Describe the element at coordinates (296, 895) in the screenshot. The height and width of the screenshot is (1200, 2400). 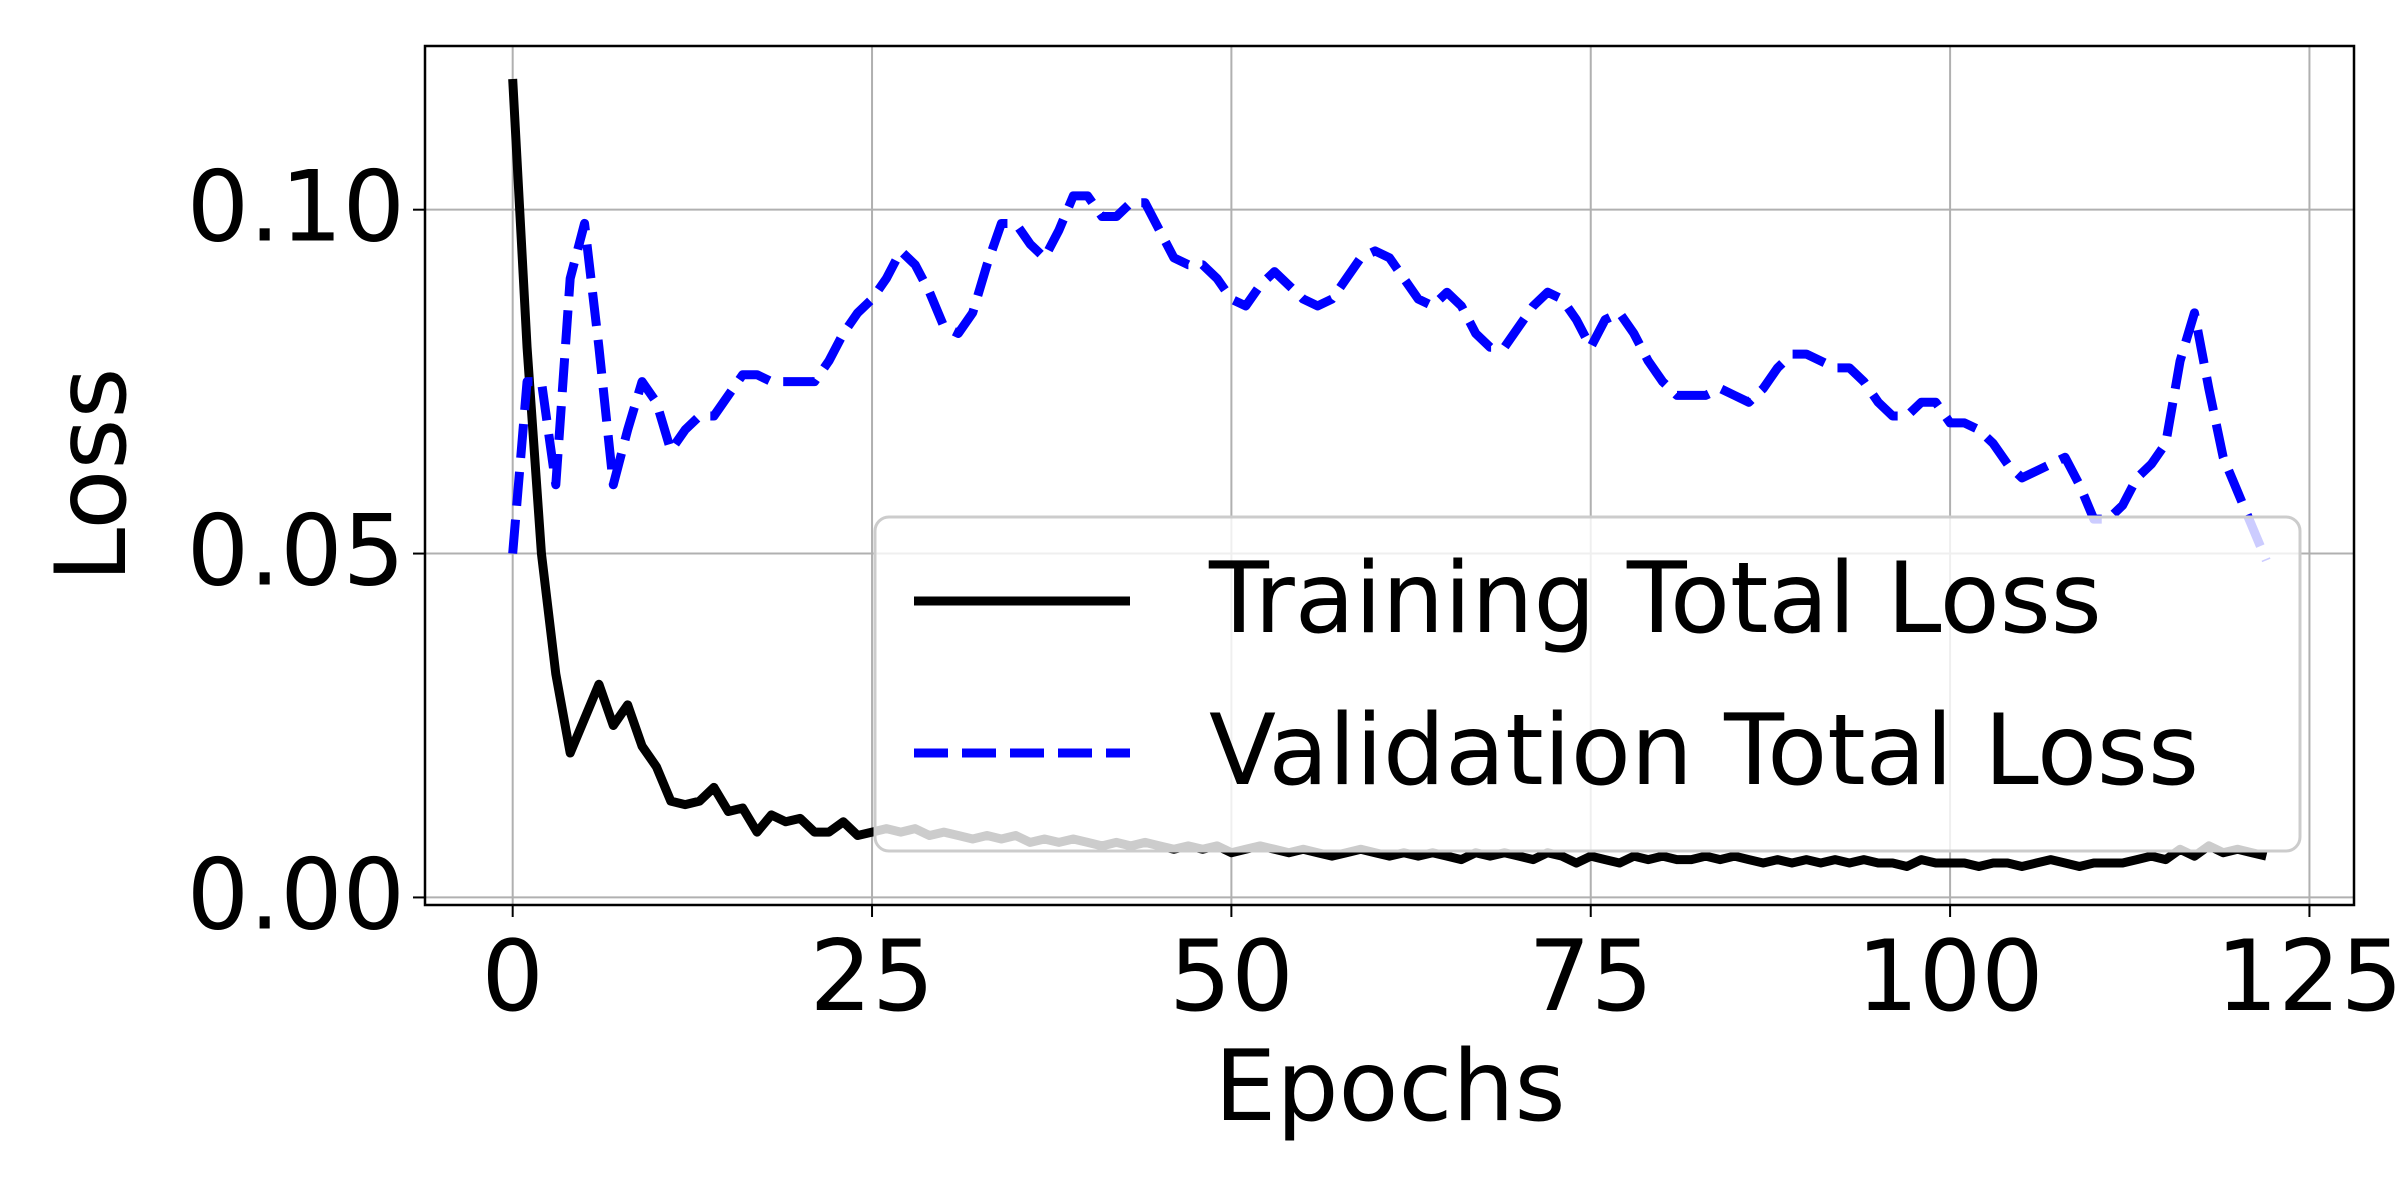
I see `y-tick-label: 0.00` at that location.